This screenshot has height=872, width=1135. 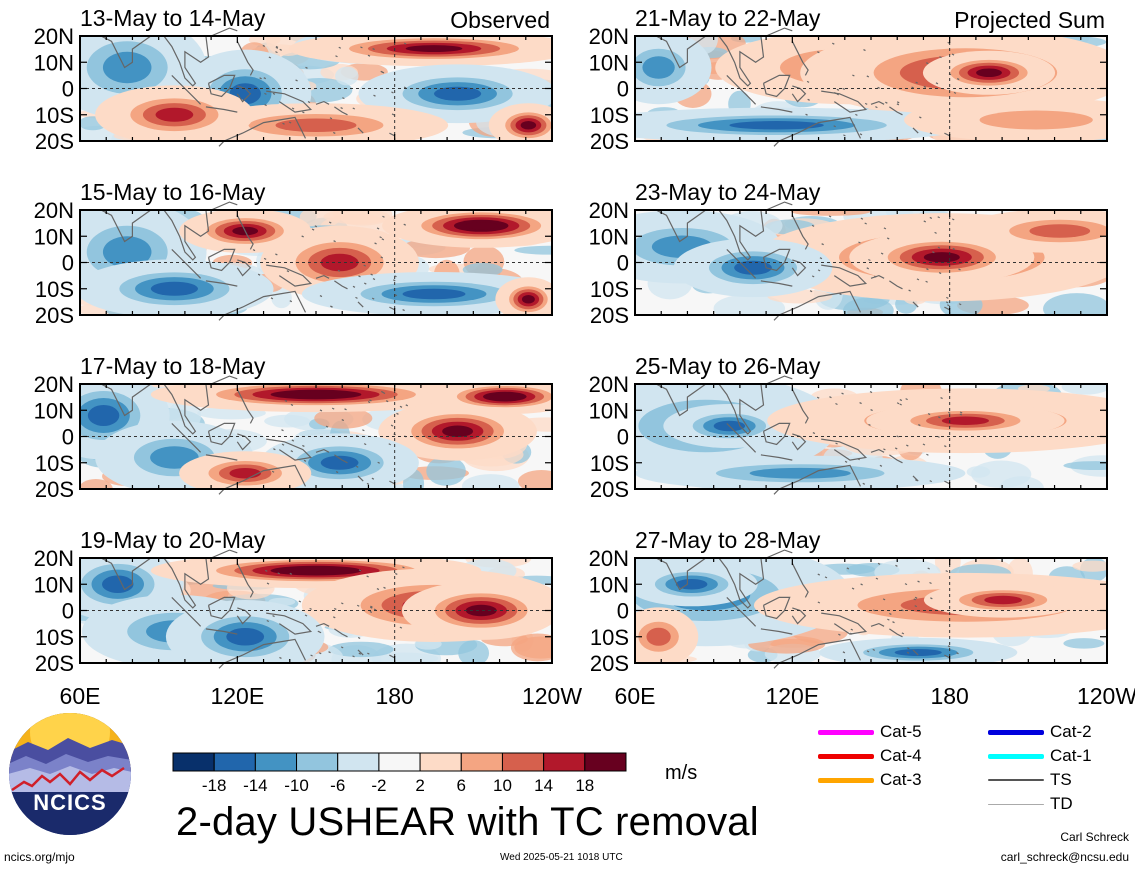 I want to click on x-axis-labels: 60E 120E 180 120W 60E 120E 180 120W, so click(x=597, y=696).